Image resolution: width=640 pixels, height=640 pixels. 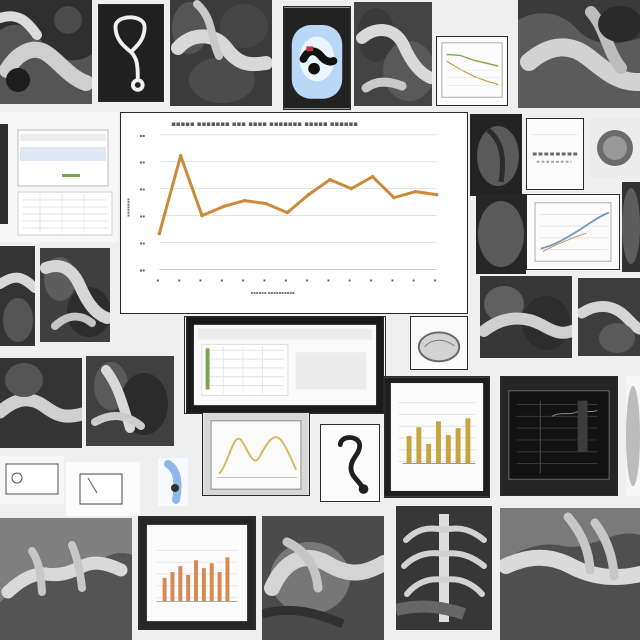 I want to click on chart-line-series, so click(x=298, y=195).